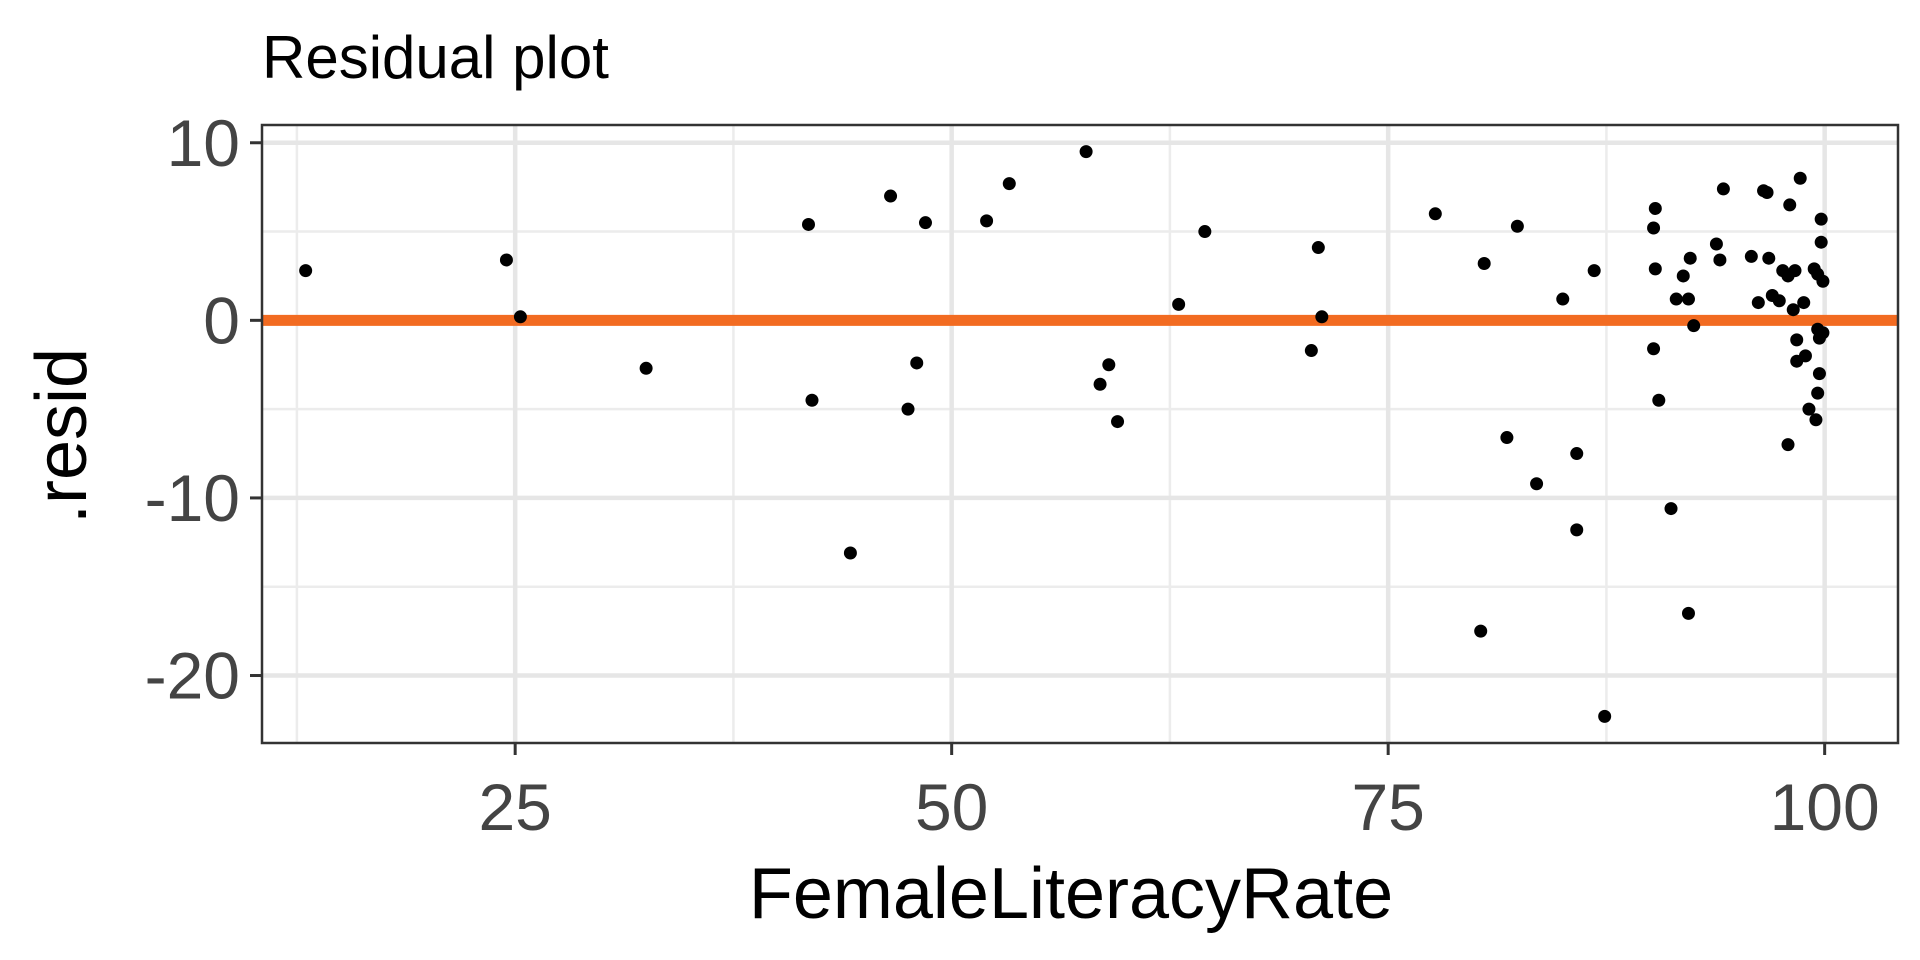 Image resolution: width=1920 pixels, height=960 pixels. What do you see at coordinates (192, 676) in the screenshot?
I see `y-tick-label: -20` at bounding box center [192, 676].